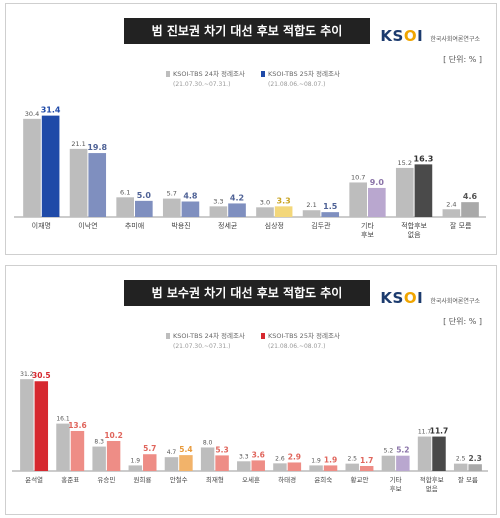 This screenshot has height=518, width=500. I want to click on data-label: 10.2, so click(113, 435).